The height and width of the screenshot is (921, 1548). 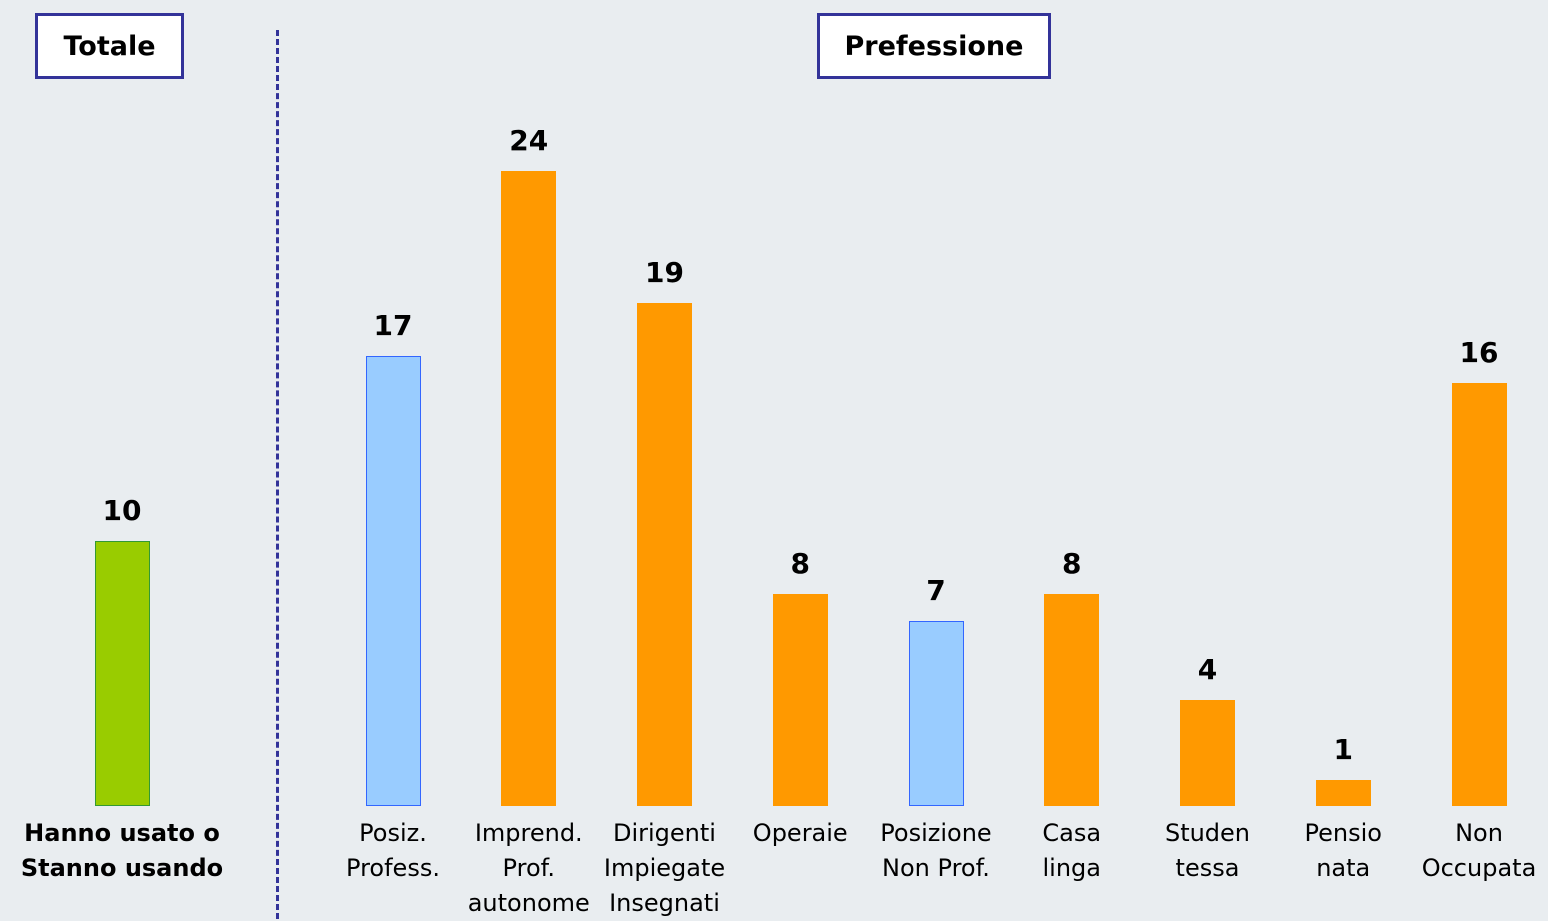 What do you see at coordinates (109, 46) in the screenshot?
I see `chart-title: Totale` at bounding box center [109, 46].